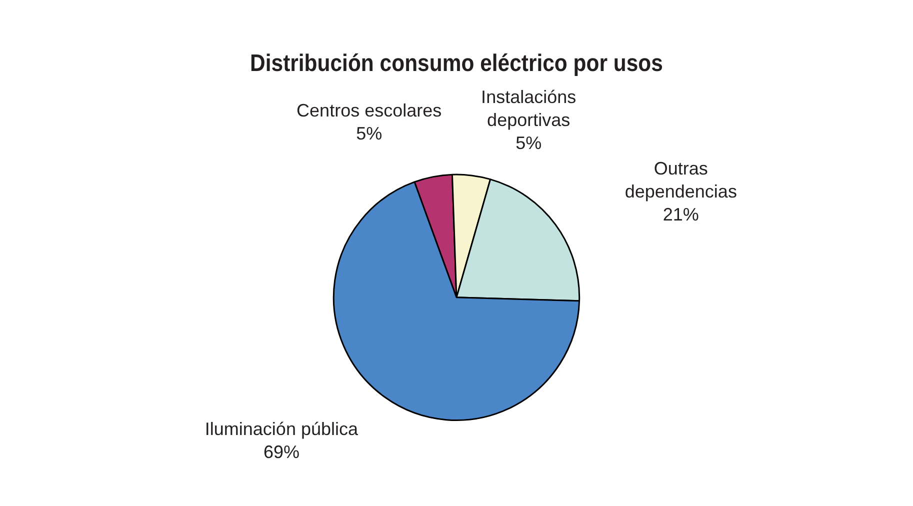  I want to click on chart-title: Distribución consumo eléctrico por usos, so click(456, 62).